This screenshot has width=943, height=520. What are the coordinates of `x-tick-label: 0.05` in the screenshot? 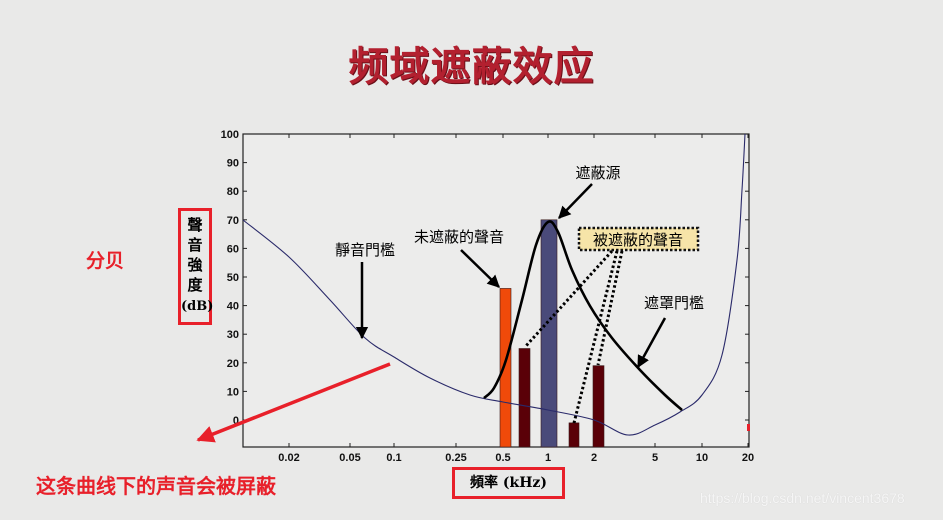 It's located at (349, 458).